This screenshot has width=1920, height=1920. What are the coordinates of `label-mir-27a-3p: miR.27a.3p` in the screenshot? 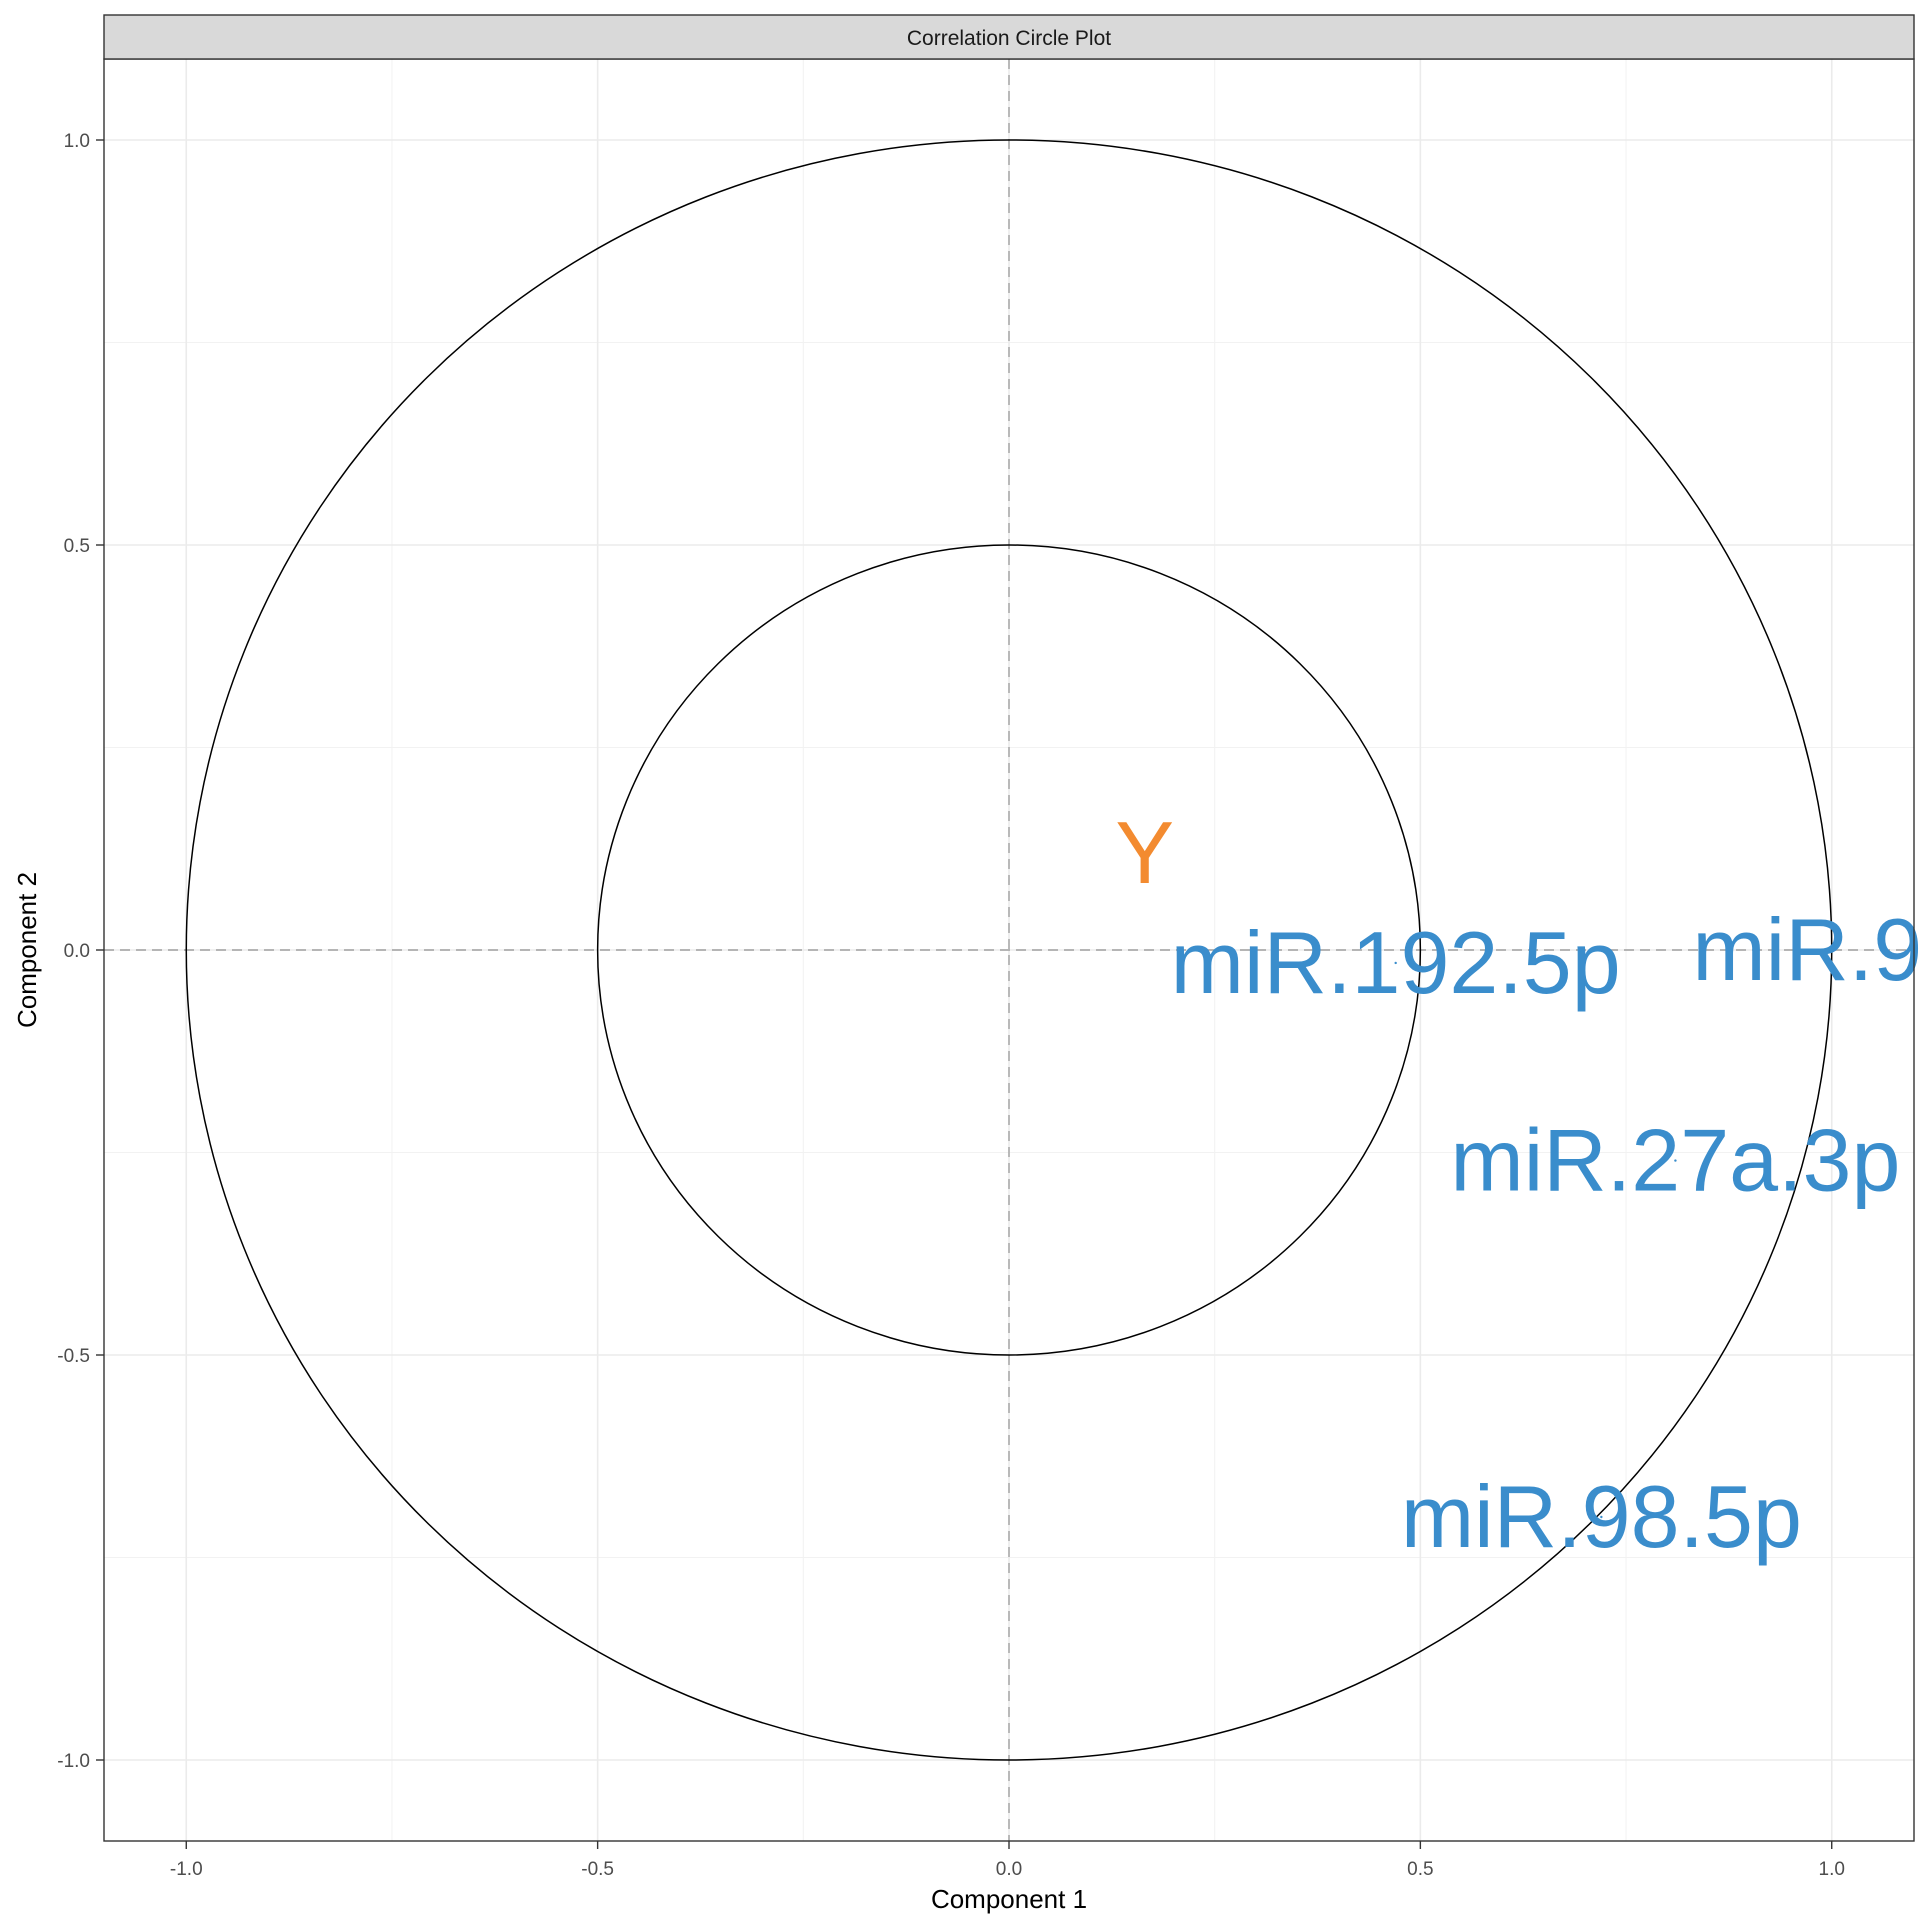 It's located at (1675, 1160).